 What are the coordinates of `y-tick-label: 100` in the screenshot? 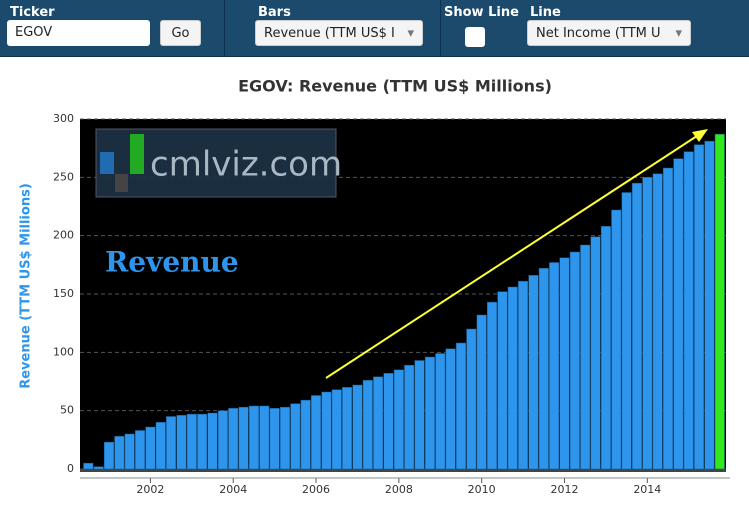 It's located at (63, 351).